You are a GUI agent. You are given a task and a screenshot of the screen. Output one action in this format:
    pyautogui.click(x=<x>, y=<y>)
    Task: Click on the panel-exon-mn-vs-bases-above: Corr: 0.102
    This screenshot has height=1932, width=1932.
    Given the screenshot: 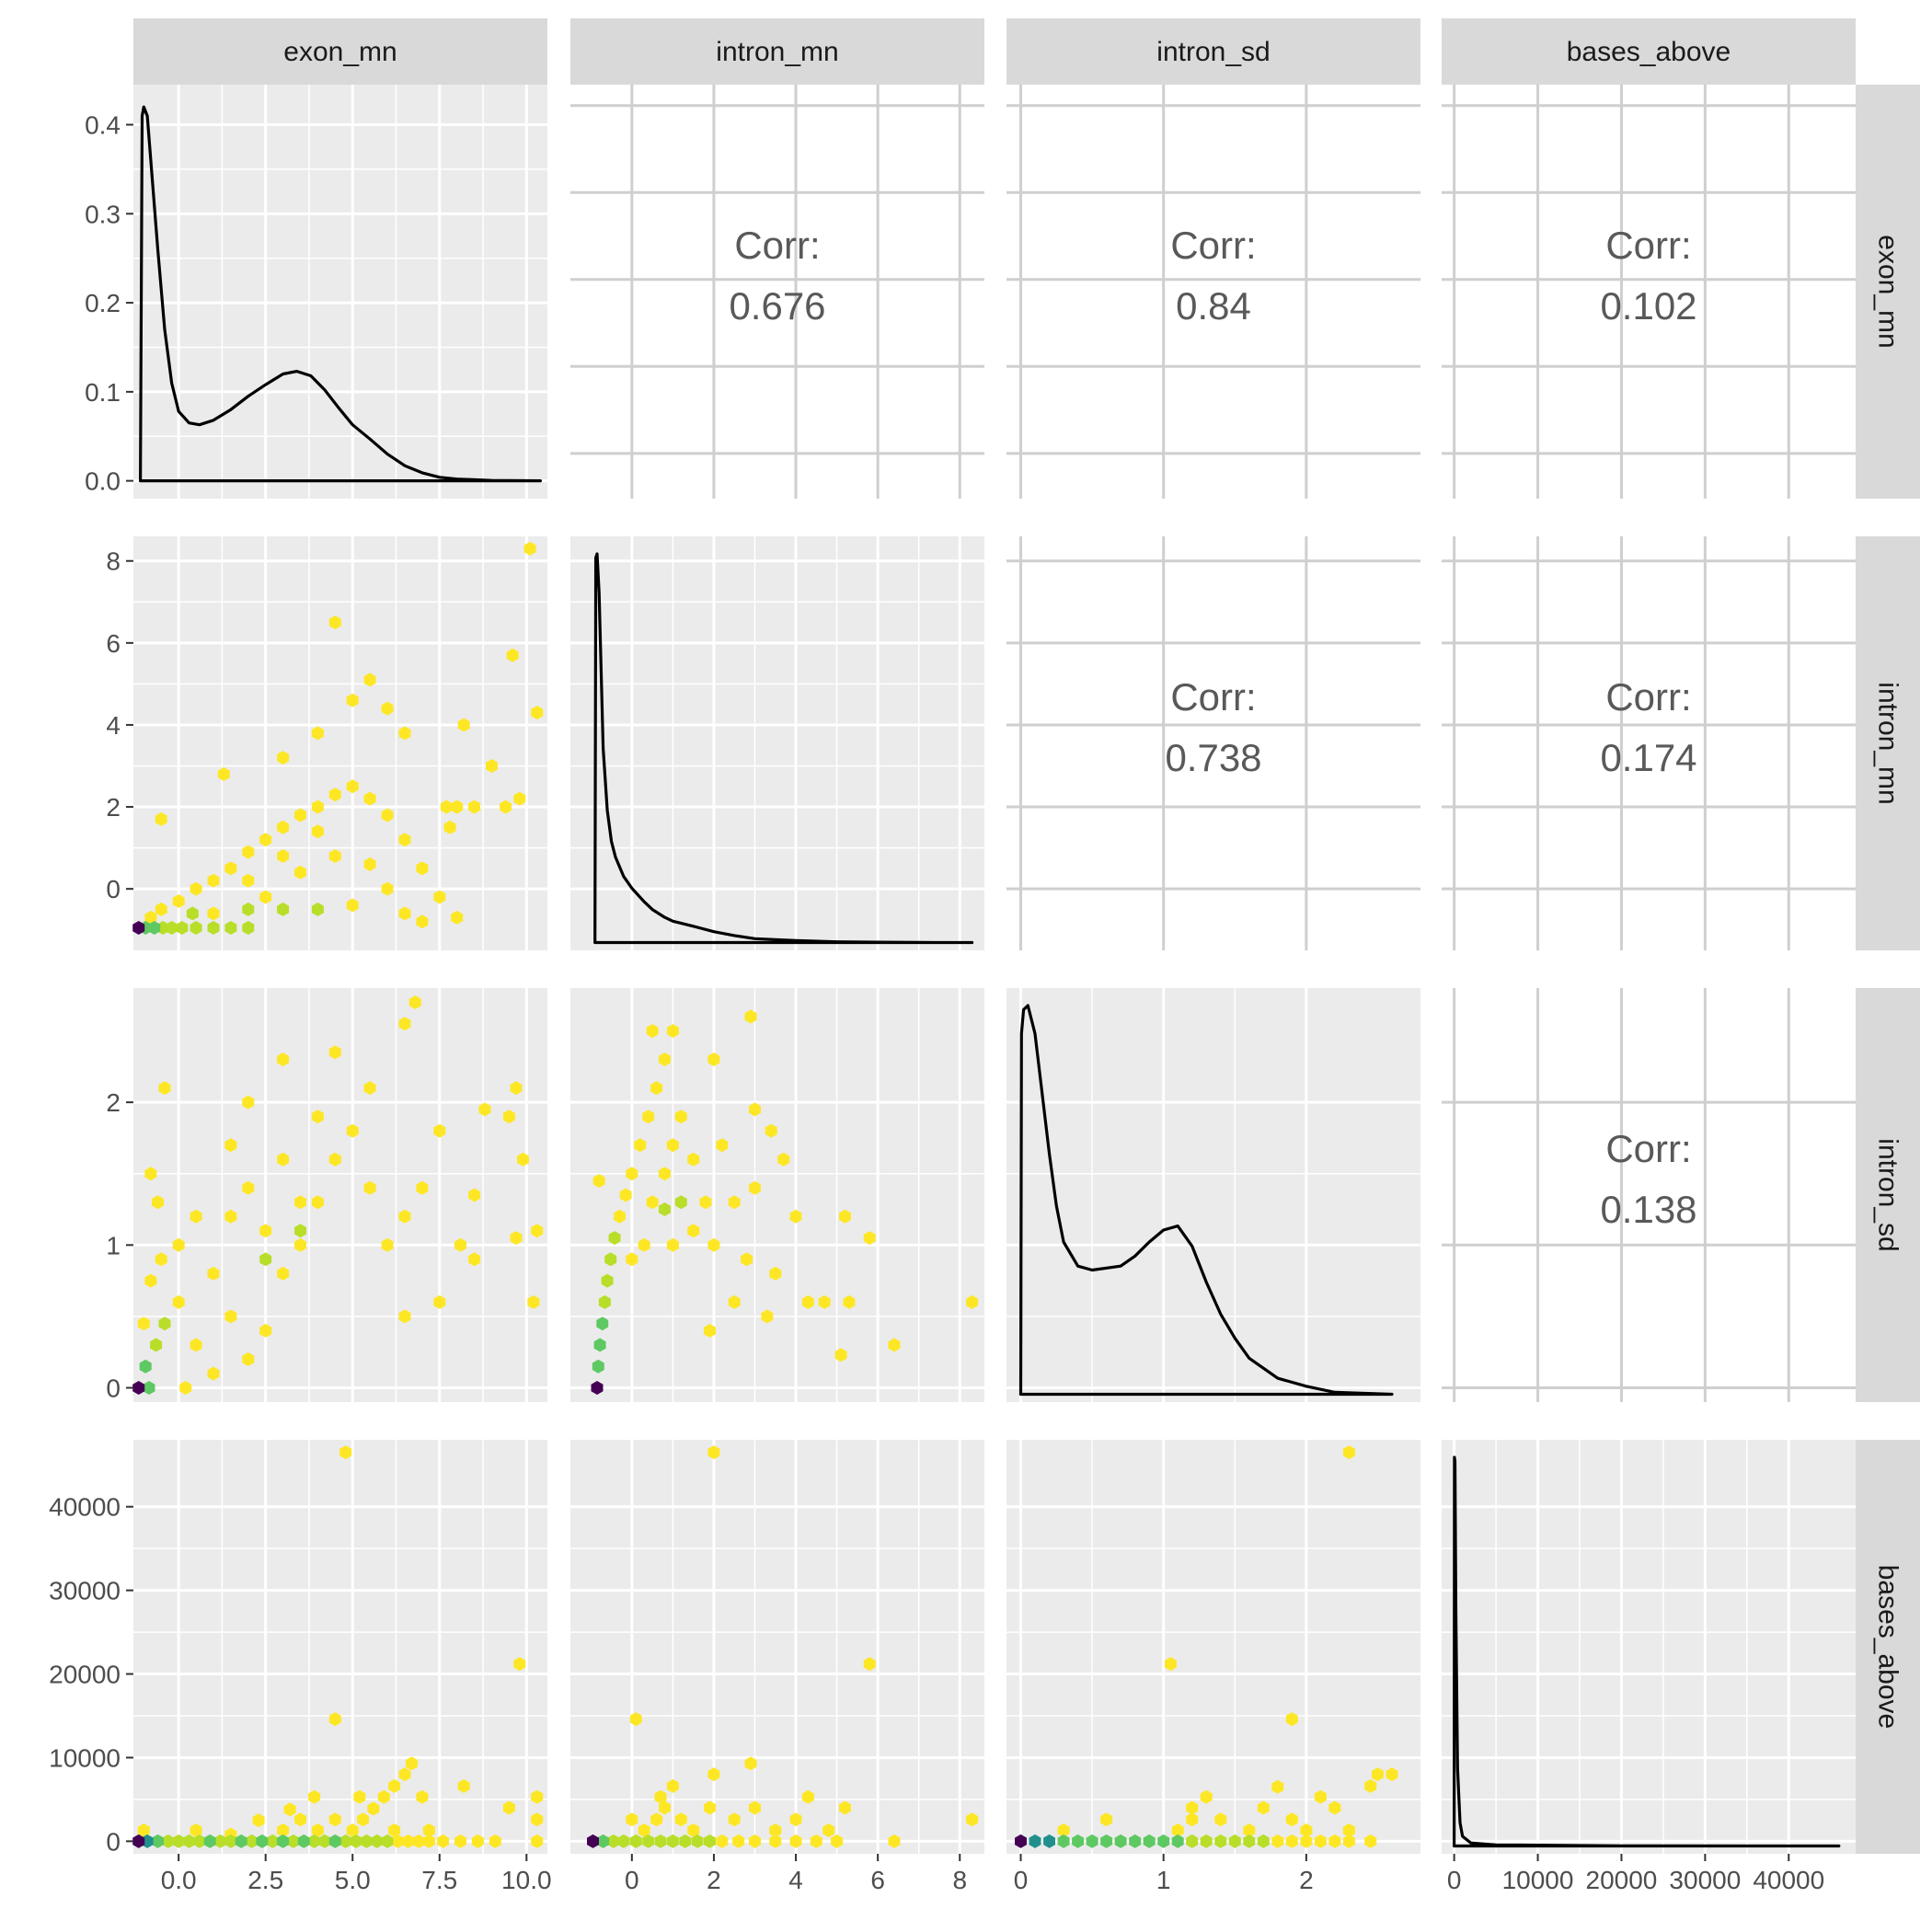 What is the action you would take?
    pyautogui.click(x=1649, y=292)
    